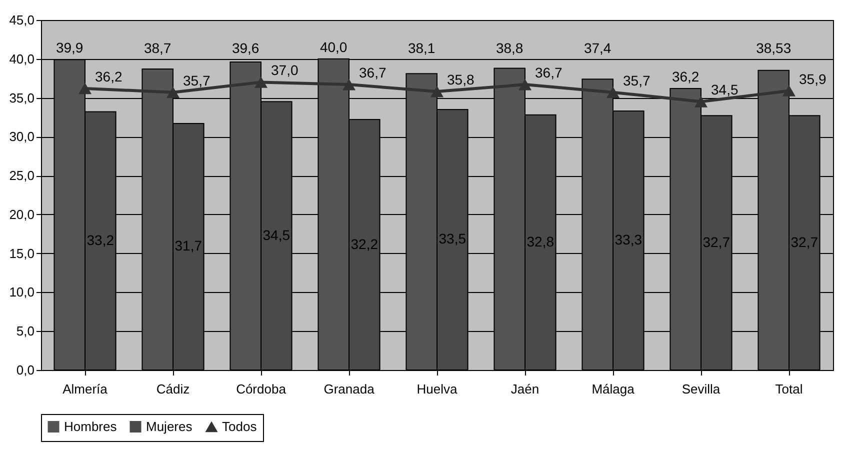 The width and height of the screenshot is (862, 470). Describe the element at coordinates (437, 389) in the screenshot. I see `x-tick-label: Huelva` at that location.